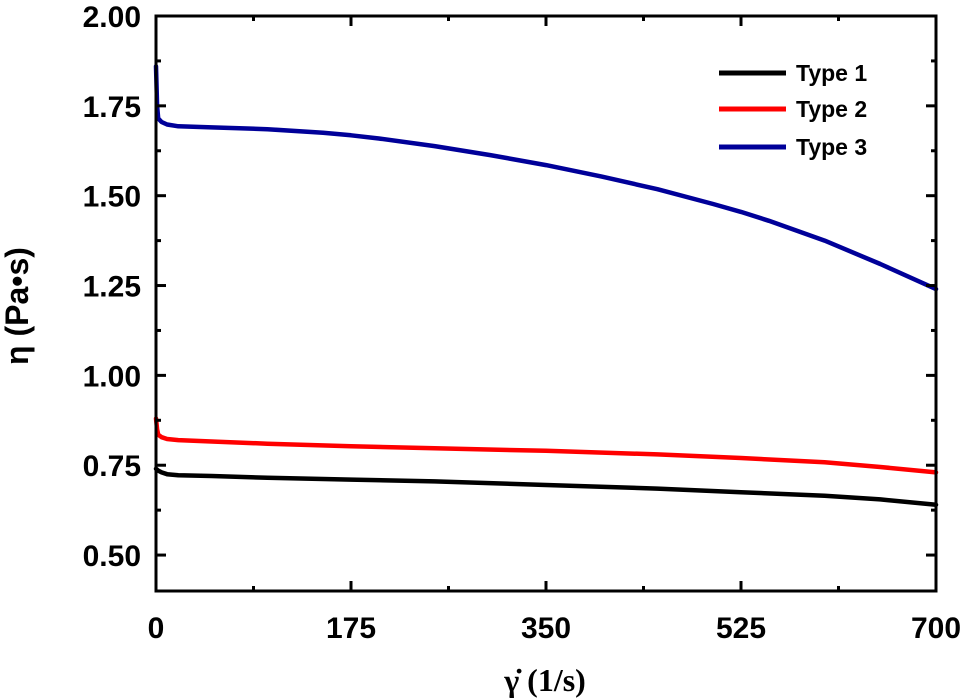 The width and height of the screenshot is (969, 700). Describe the element at coordinates (544, 680) in the screenshot. I see `x-axis-title: γ̇ (1/s)` at that location.